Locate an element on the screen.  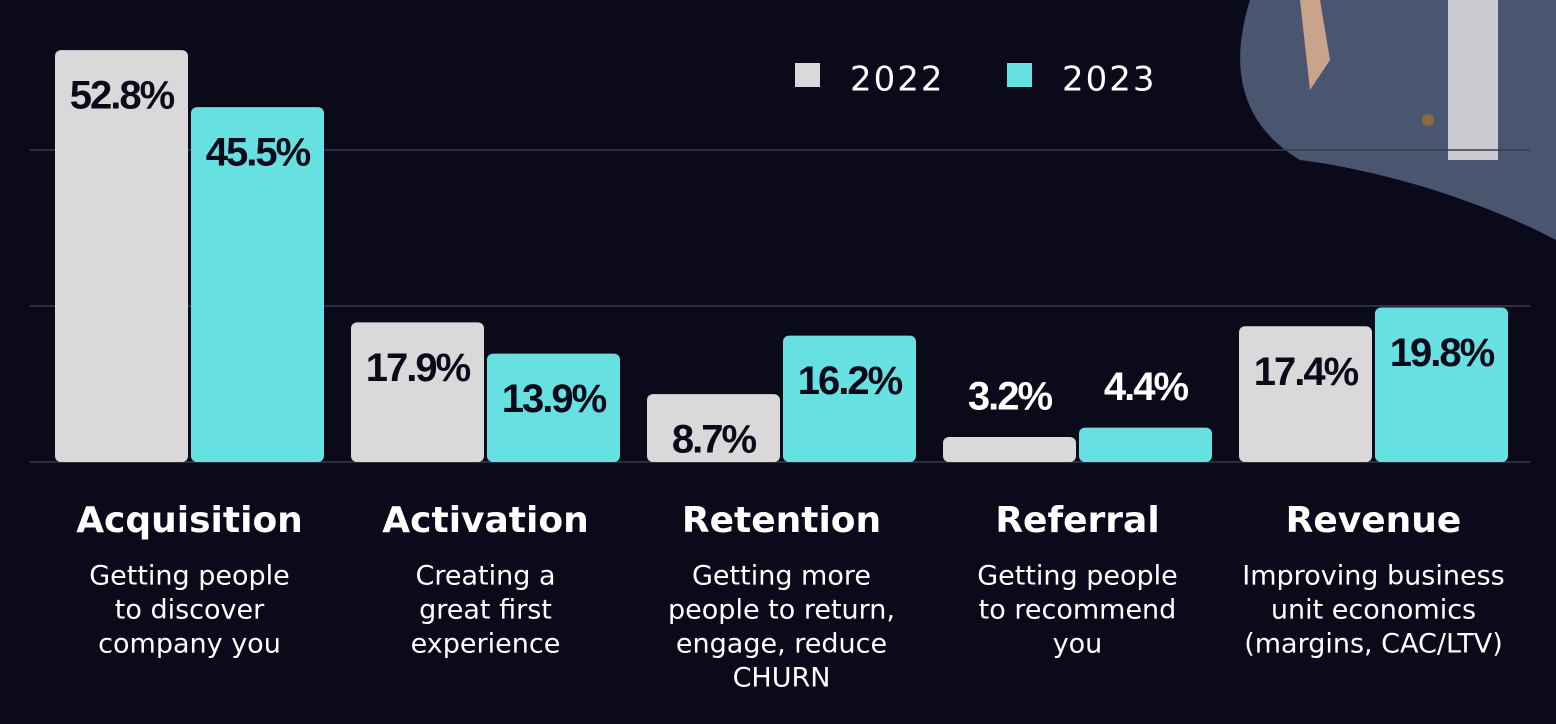
photo-button is located at coordinates (1428, 120).